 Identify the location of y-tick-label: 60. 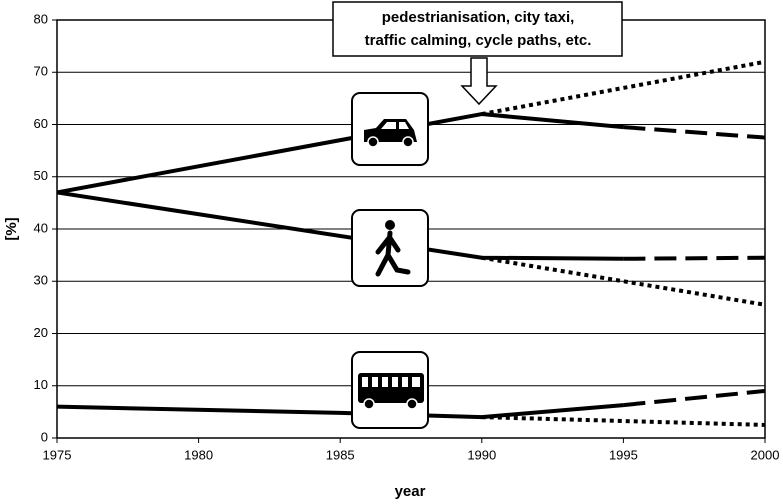
(41, 123).